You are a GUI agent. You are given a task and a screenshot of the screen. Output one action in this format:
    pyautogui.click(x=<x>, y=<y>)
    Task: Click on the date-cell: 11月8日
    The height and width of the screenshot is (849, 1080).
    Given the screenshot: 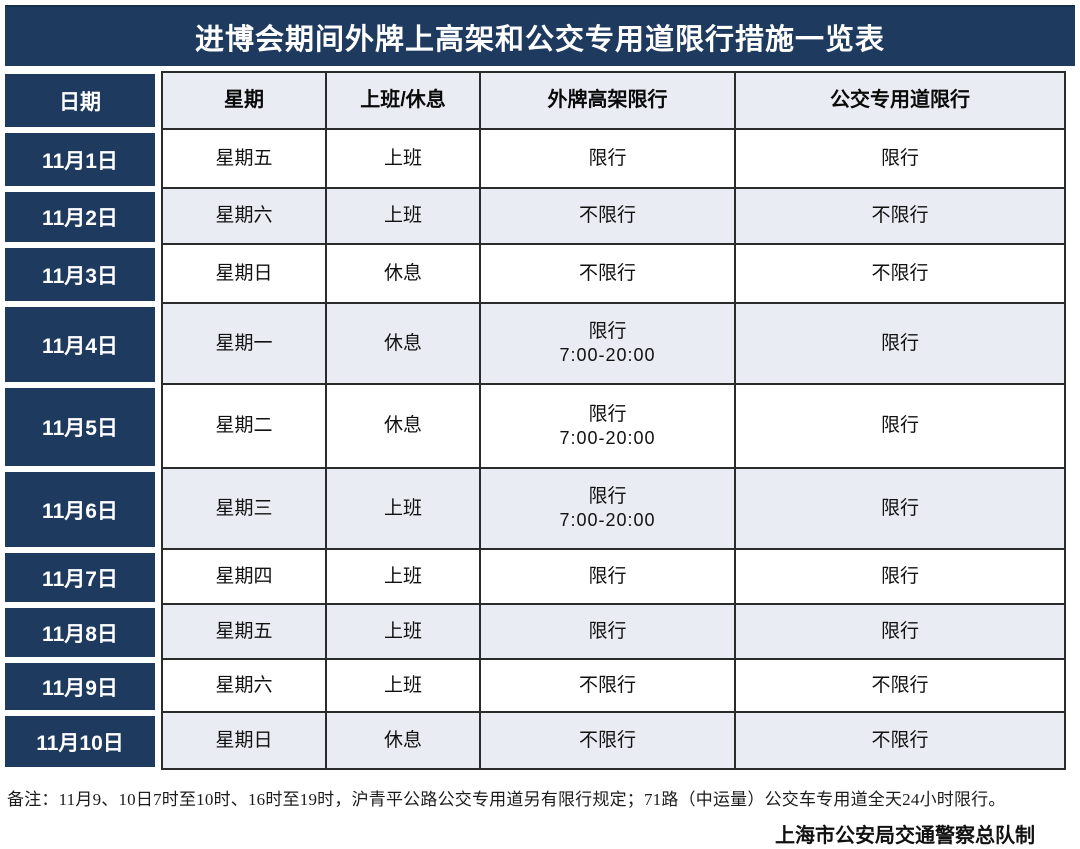 What is the action you would take?
    pyautogui.click(x=80, y=632)
    